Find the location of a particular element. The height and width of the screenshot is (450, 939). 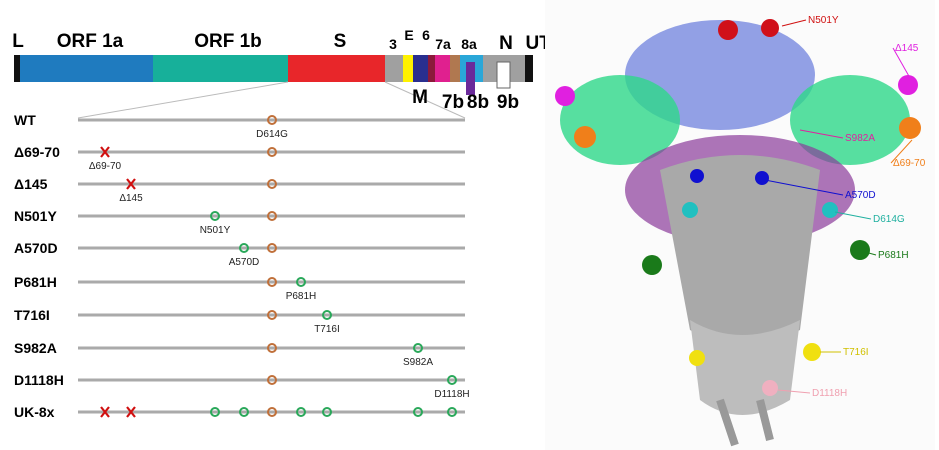

gene-label: ORF 1b is located at coordinates (228, 41).